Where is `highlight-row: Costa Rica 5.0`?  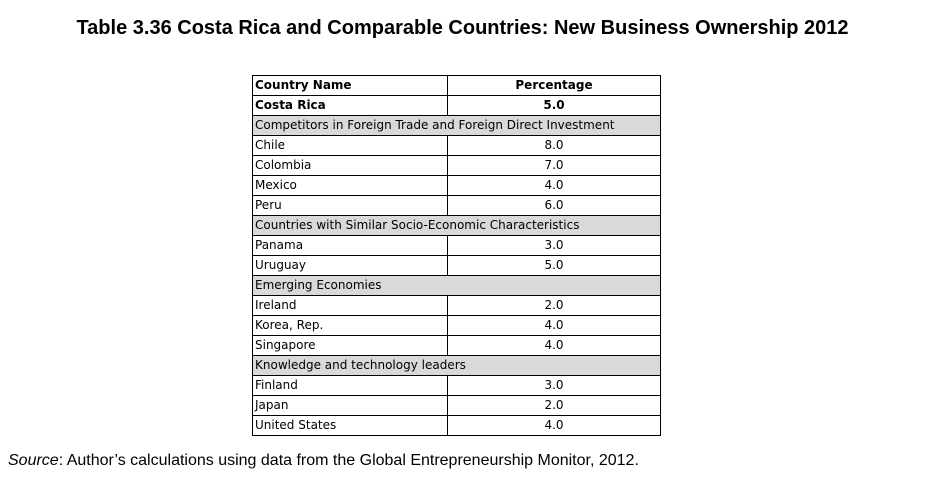 highlight-row: Costa Rica 5.0 is located at coordinates (456, 105).